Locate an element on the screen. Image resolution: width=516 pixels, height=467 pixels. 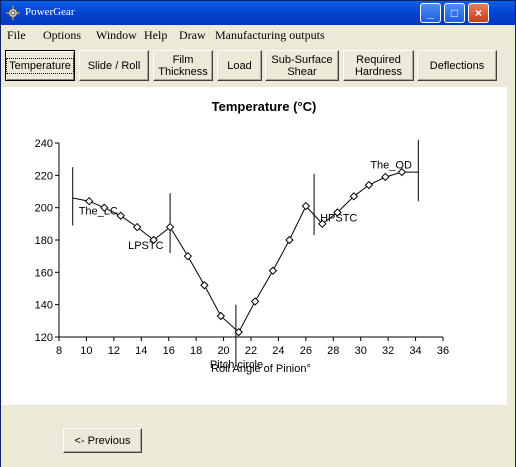
tab-deflections: Deflections is located at coordinates (457, 65).